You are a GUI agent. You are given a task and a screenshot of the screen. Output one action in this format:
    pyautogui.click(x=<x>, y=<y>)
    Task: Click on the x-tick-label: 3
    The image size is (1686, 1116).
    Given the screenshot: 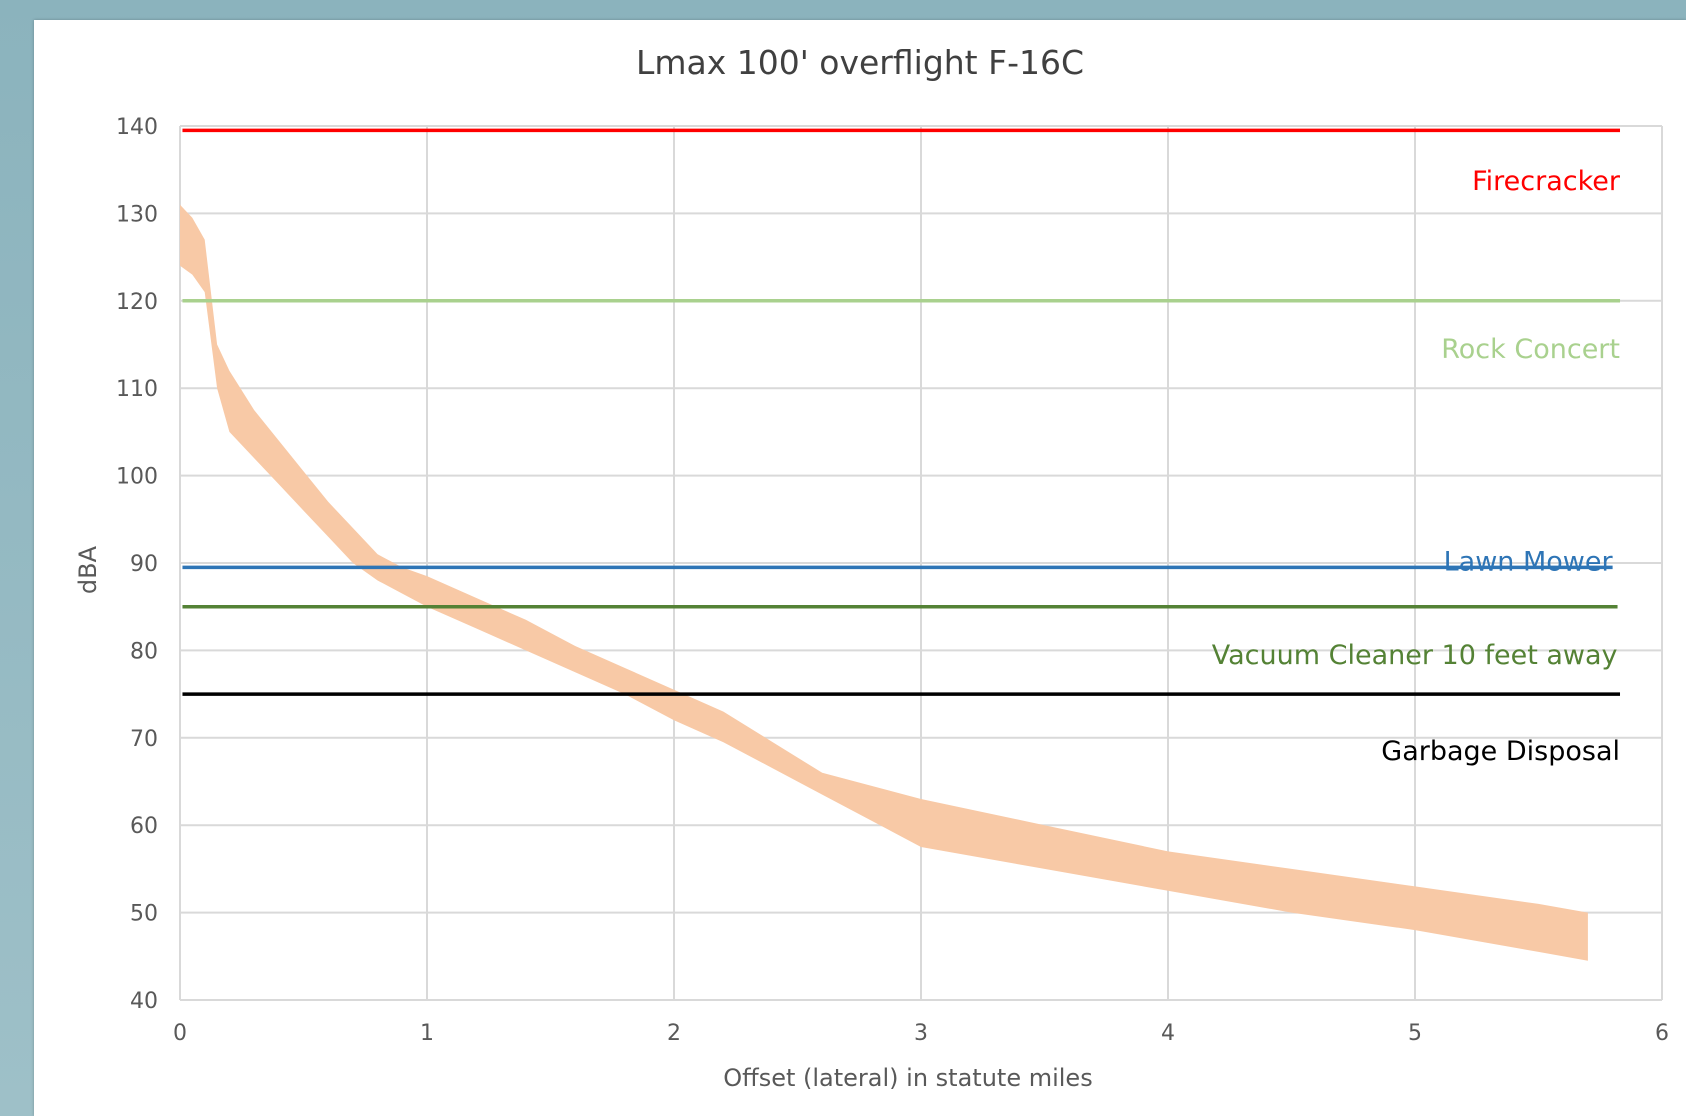 What is the action you would take?
    pyautogui.click(x=921, y=1033)
    